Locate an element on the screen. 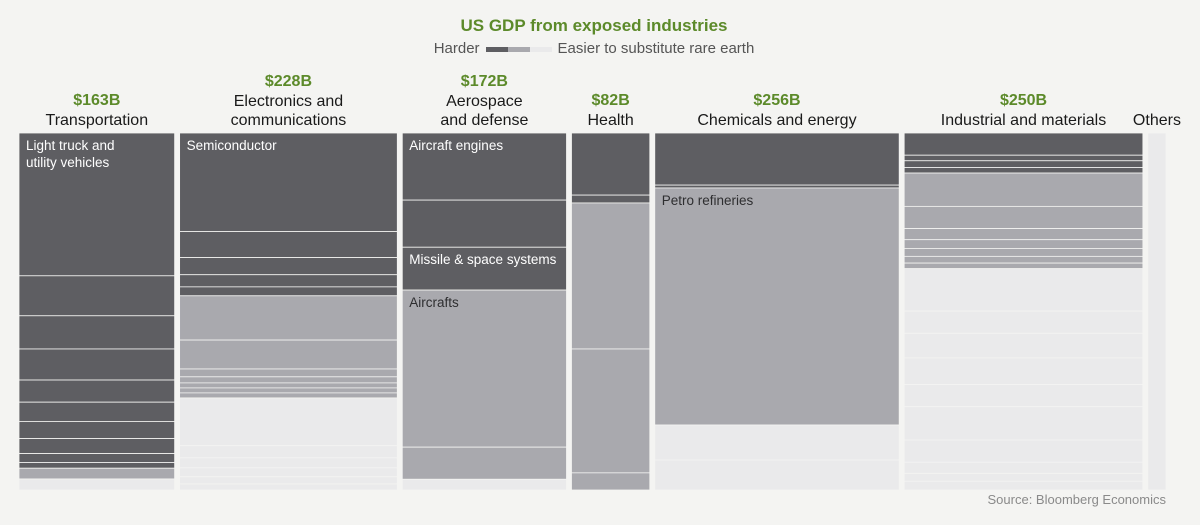 The image size is (1200, 525). legend-swatch-easy is located at coordinates (540, 49).